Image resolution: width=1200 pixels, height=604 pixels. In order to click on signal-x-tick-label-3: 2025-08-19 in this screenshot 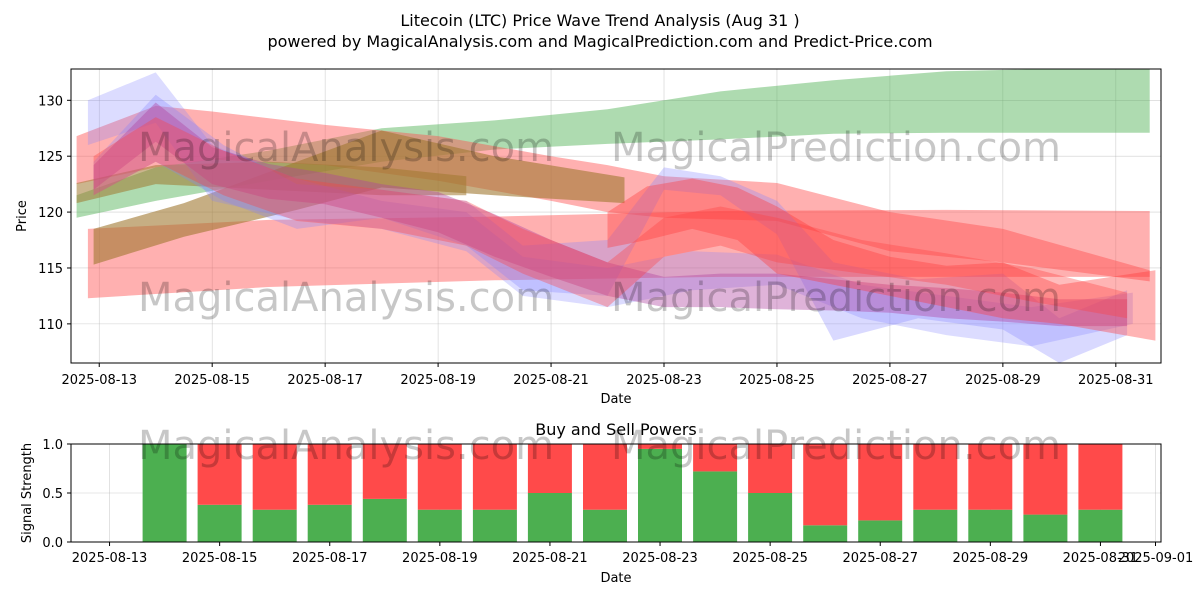, I will do `click(440, 558)`.